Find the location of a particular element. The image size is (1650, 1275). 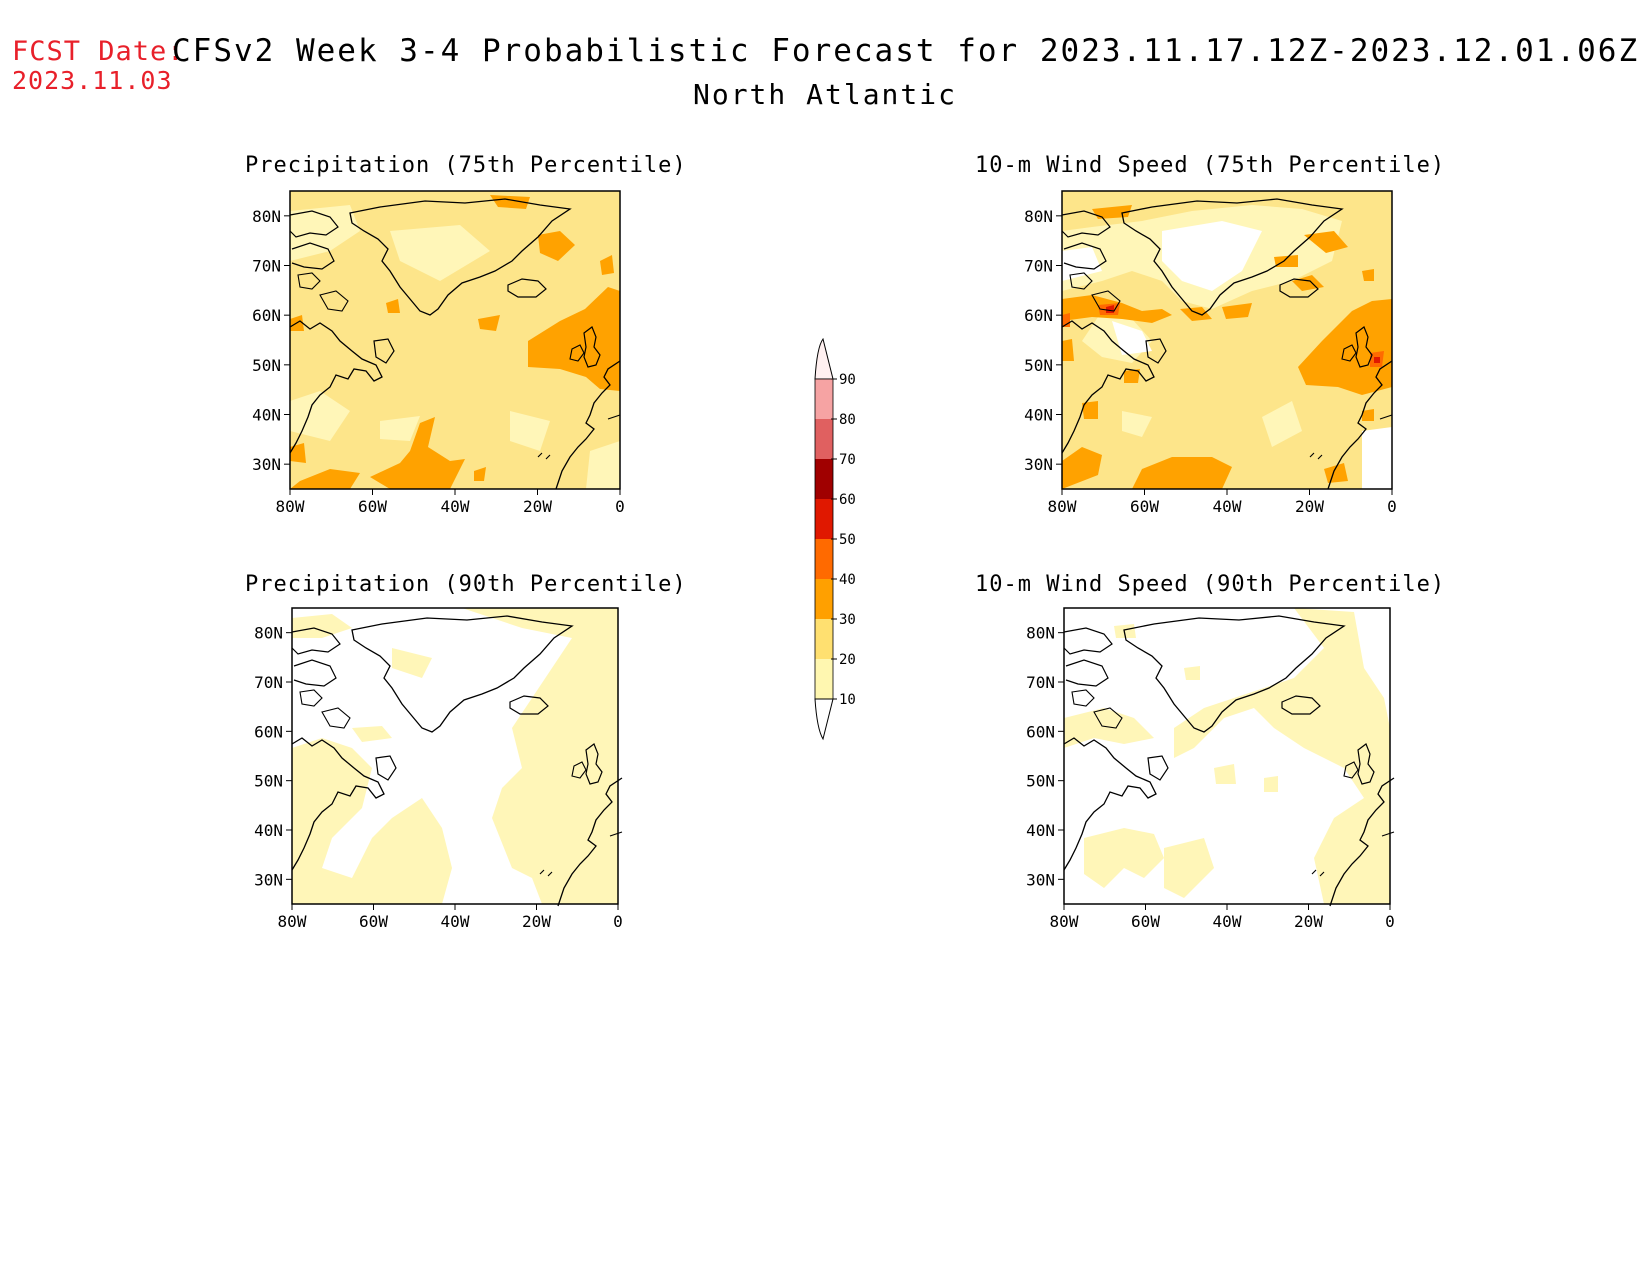

colorbar-bottom-cap is located at coordinates (824, 719).